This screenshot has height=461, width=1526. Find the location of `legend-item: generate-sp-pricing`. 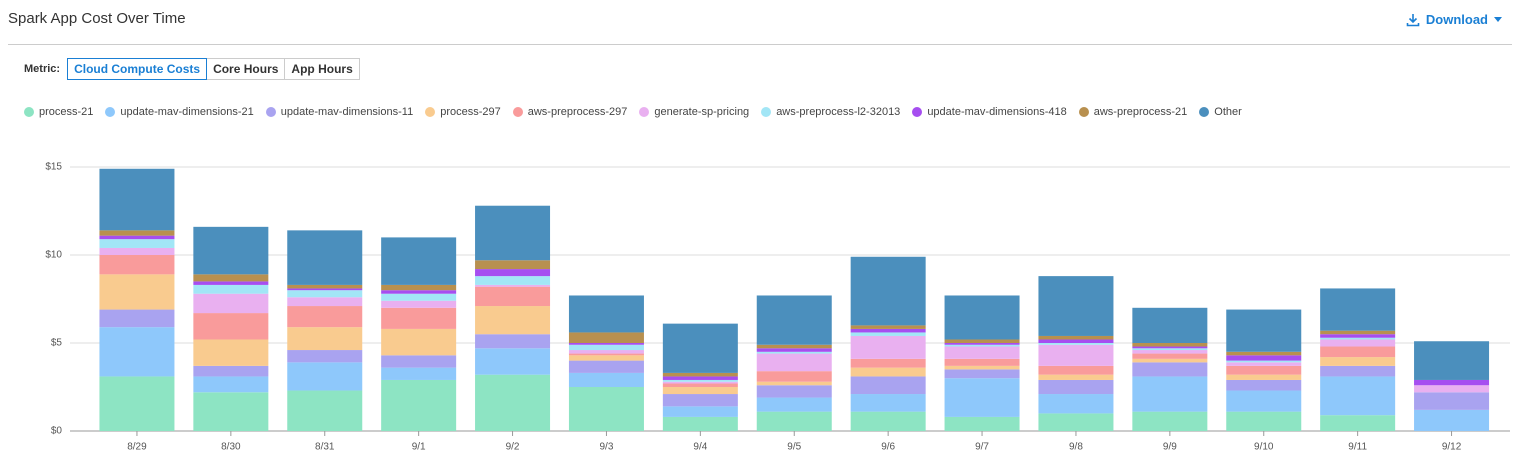

legend-item: generate-sp-pricing is located at coordinates (694, 112).